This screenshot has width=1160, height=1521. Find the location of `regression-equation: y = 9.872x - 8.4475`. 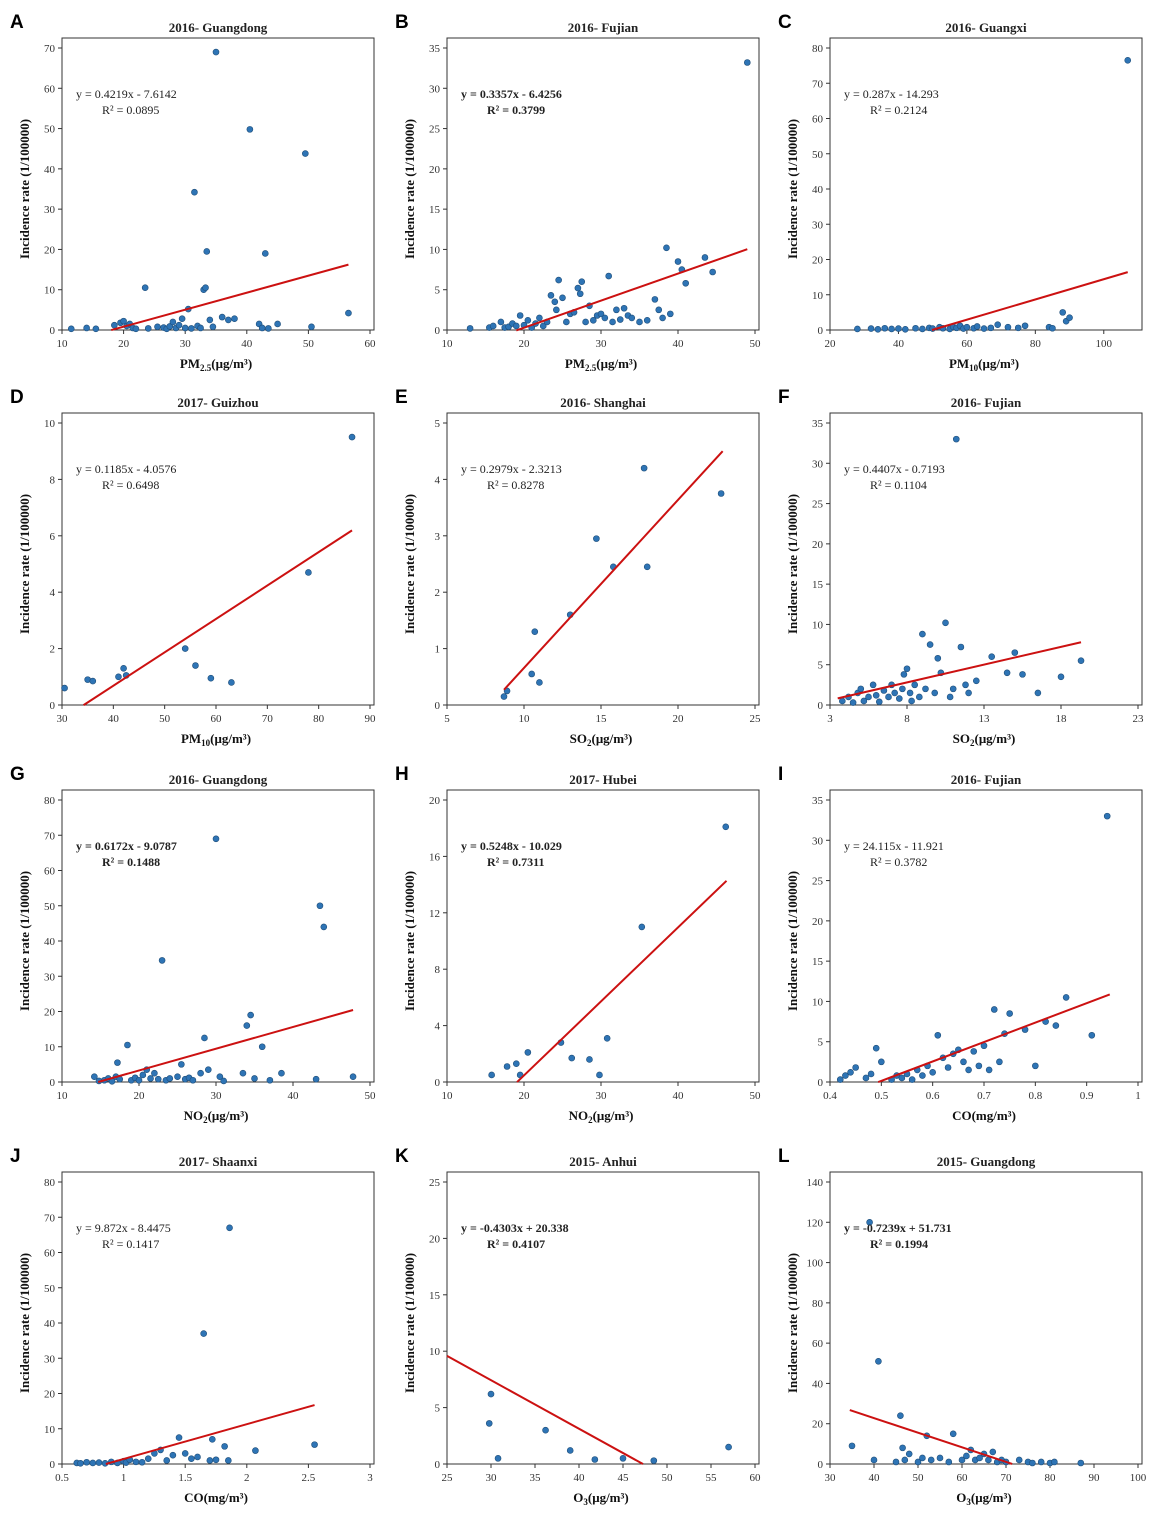

regression-equation: y = 9.872x - 8.4475 is located at coordinates (123, 1228).